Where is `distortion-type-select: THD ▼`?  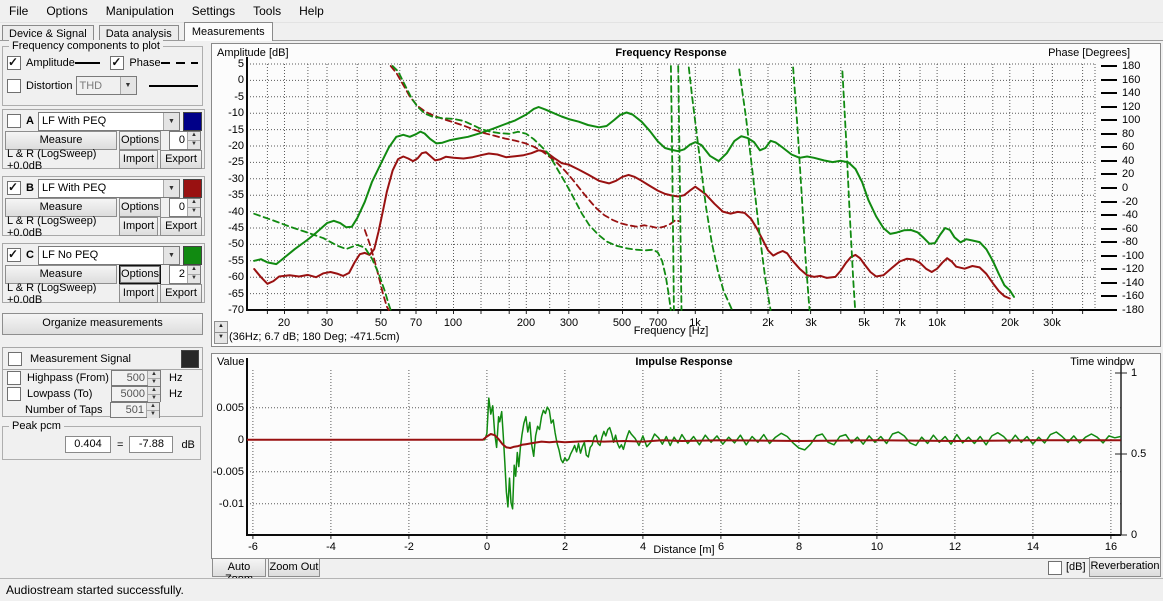
distortion-type-select: THD ▼ is located at coordinates (106, 85).